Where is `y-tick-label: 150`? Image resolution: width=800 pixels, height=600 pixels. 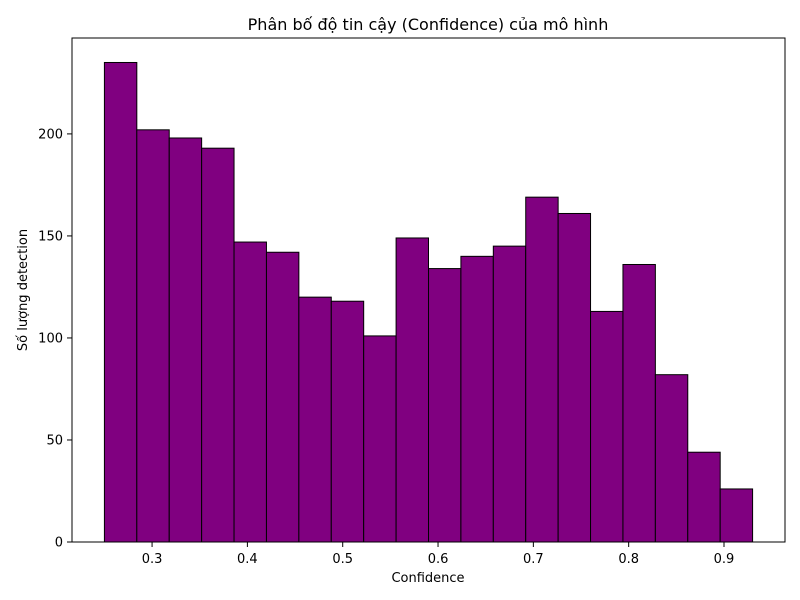
y-tick-label: 150 is located at coordinates (50, 236).